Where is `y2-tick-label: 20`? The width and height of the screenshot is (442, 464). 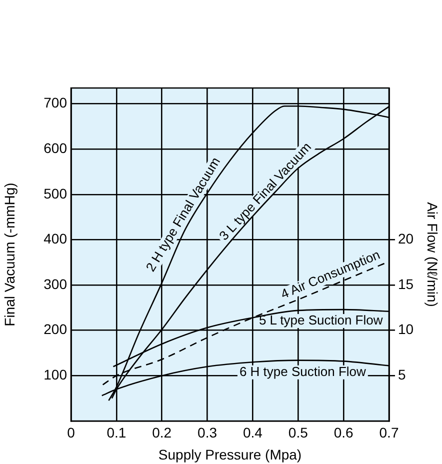 y2-tick-label: 20 is located at coordinates (406, 238).